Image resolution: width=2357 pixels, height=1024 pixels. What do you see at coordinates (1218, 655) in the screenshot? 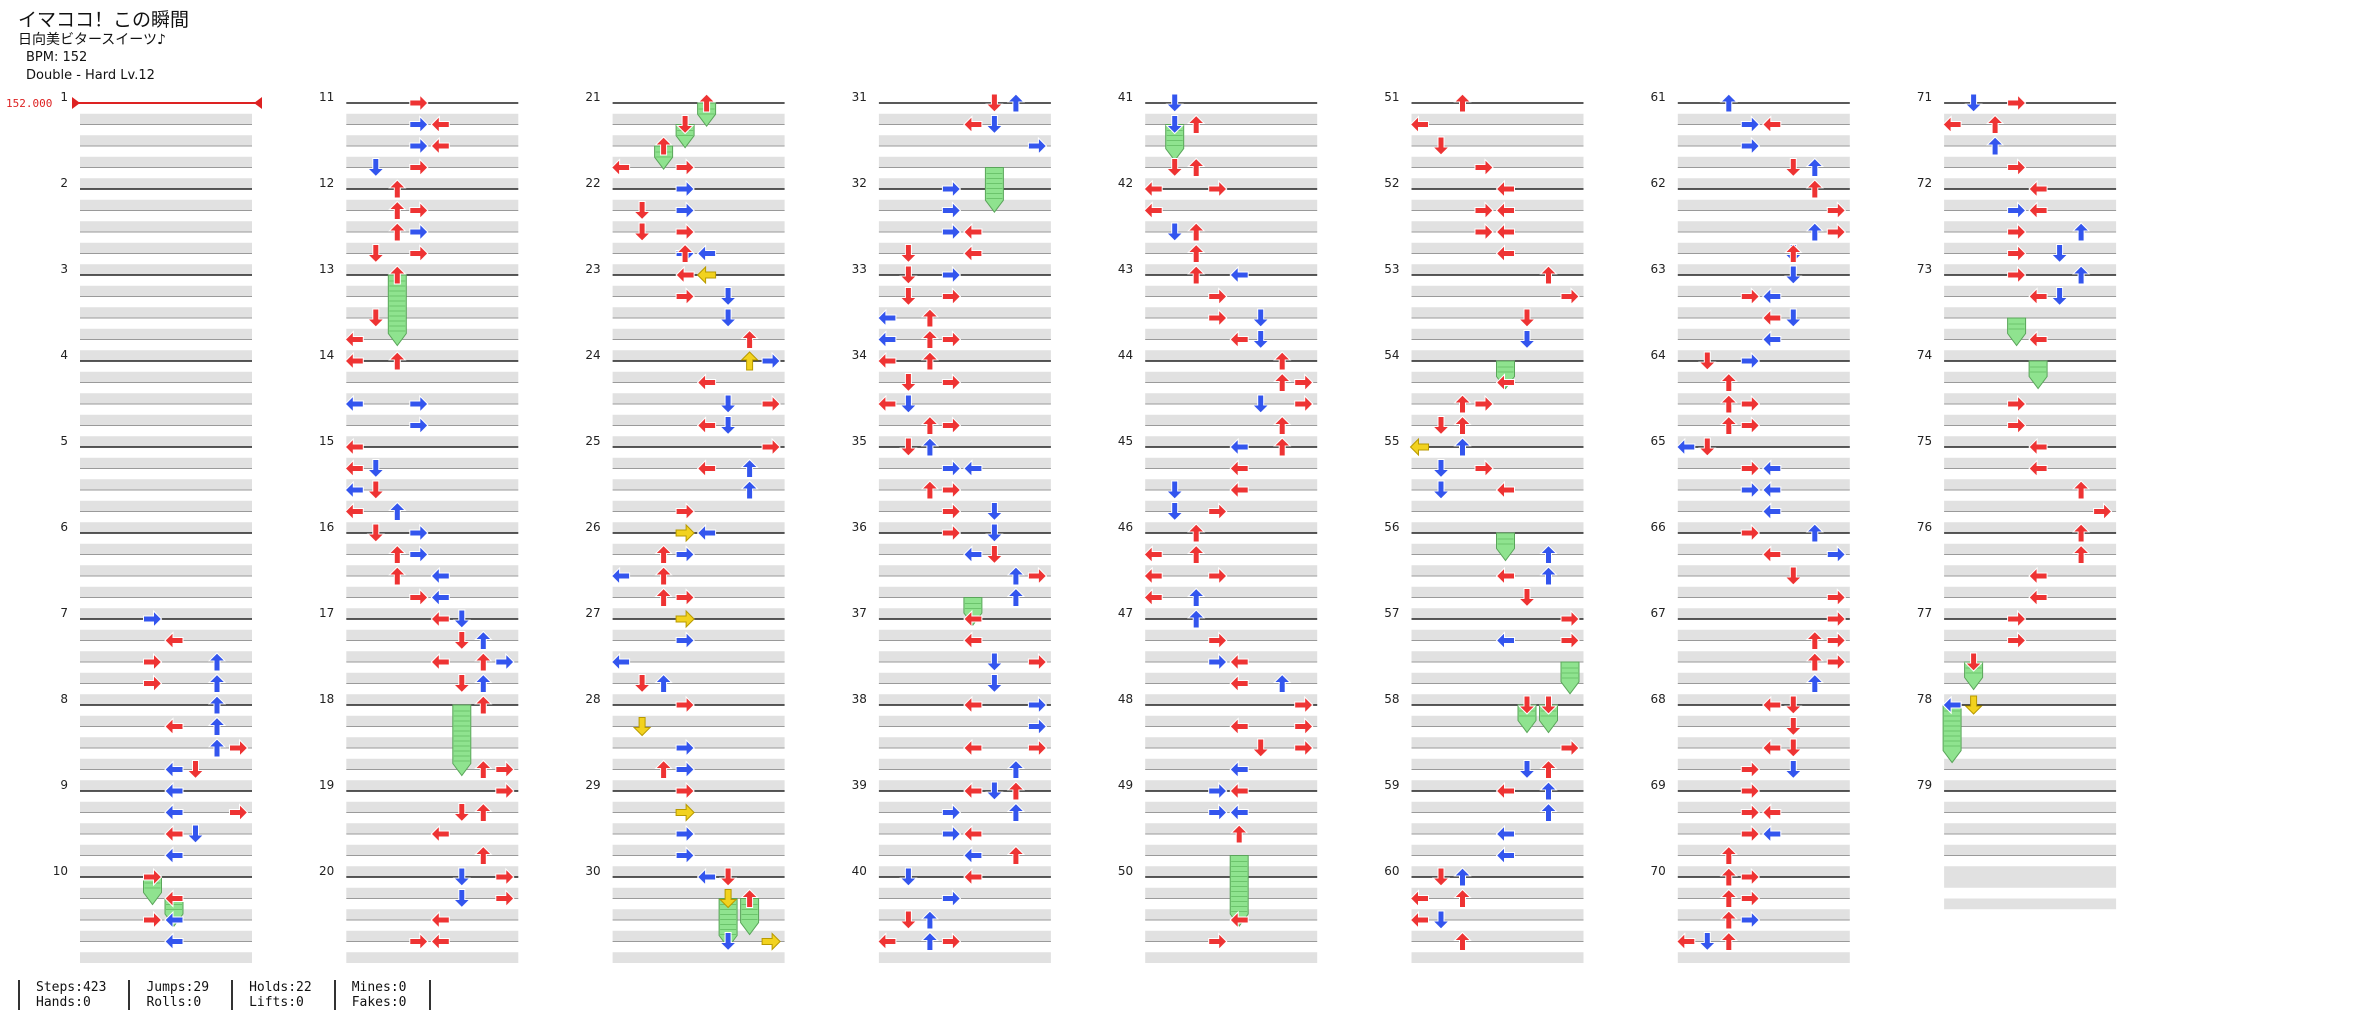
I see `measure-47: 47` at bounding box center [1218, 655].